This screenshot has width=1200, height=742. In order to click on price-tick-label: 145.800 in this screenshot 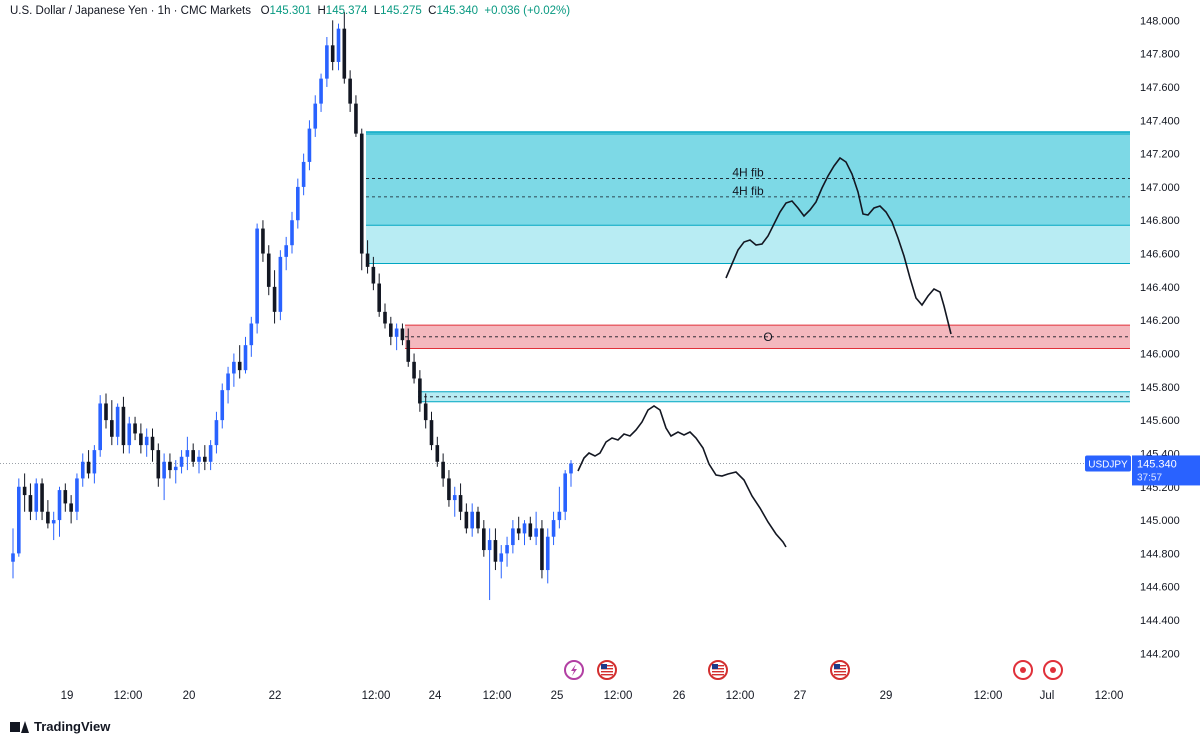, I will do `click(1160, 388)`.